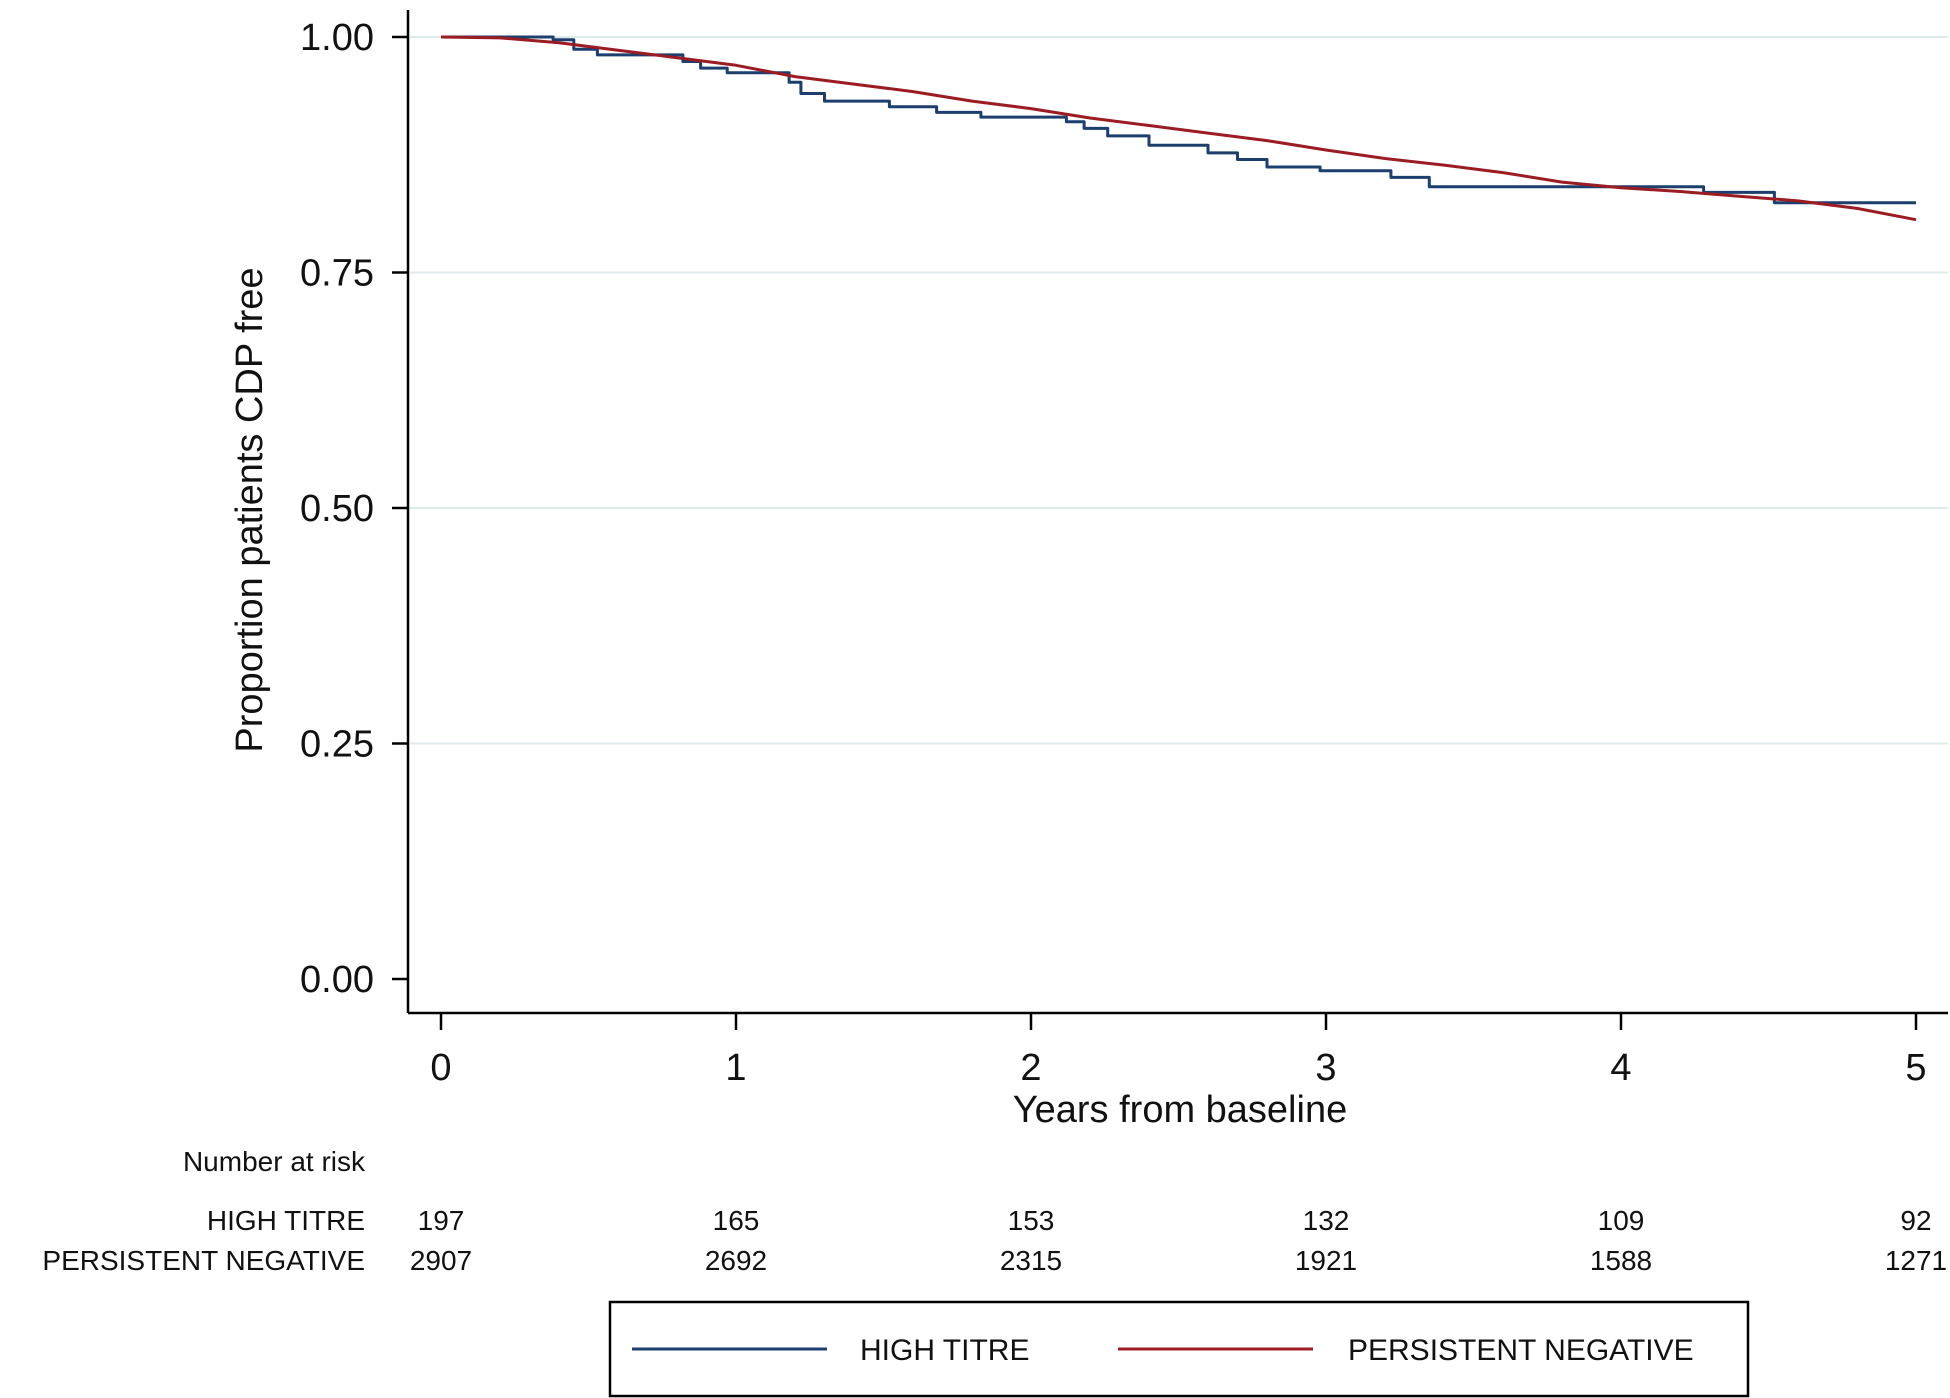  Describe the element at coordinates (441, 1220) in the screenshot. I see `risk-count: 197` at that location.